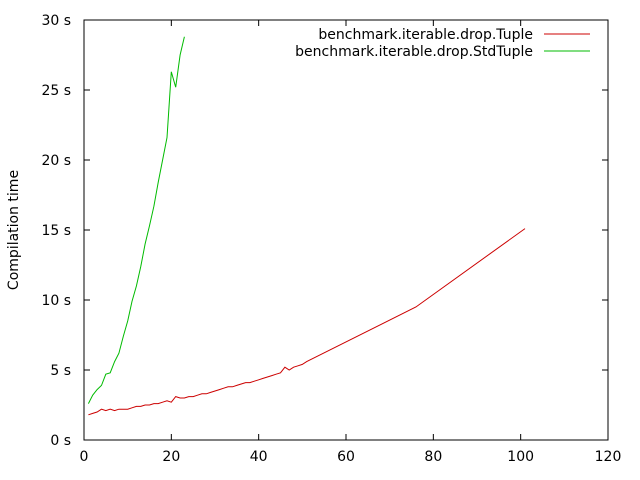  I want to click on x-tick-label: 40, so click(259, 457).